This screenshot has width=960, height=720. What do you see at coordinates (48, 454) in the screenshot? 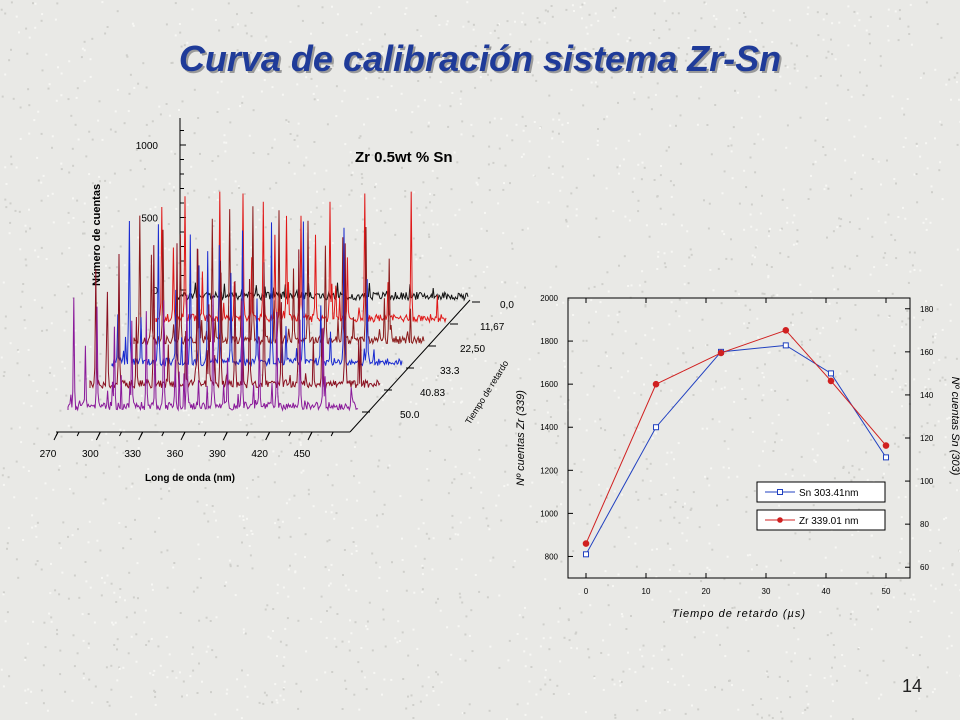
I see `x-tick-label: 270` at bounding box center [48, 454].